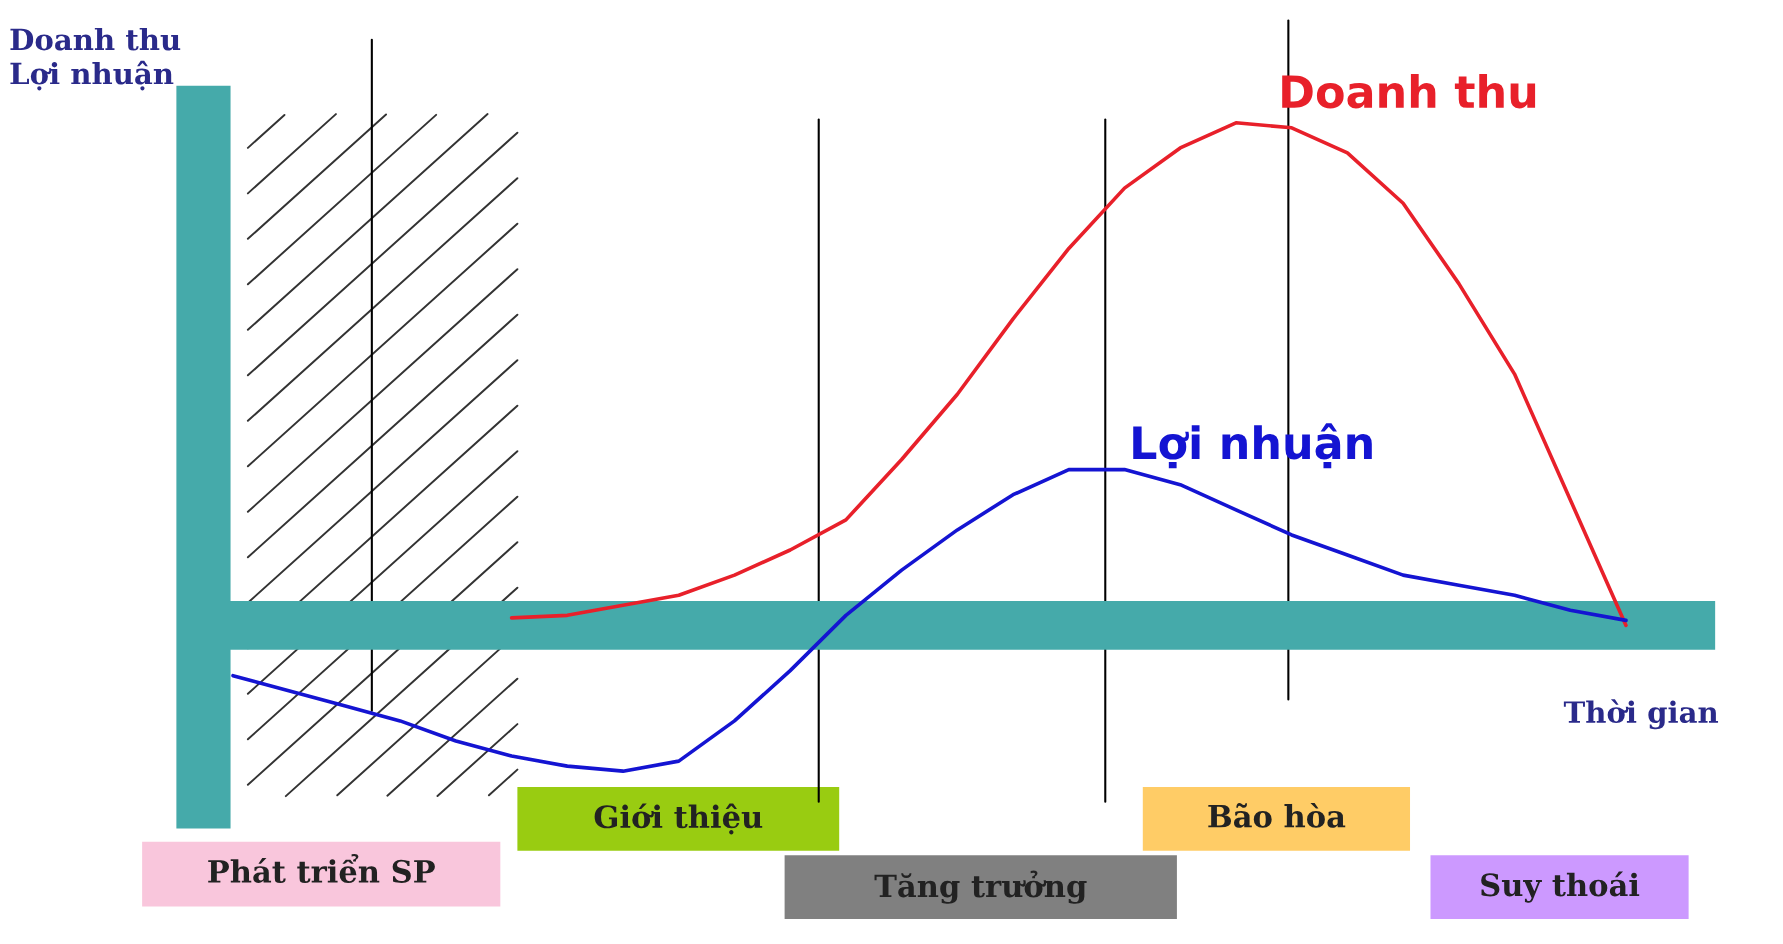 This screenshot has width=1783, height=944. What do you see at coordinates (1641, 714) in the screenshot?
I see `x-axis-title: Thời gian` at bounding box center [1641, 714].